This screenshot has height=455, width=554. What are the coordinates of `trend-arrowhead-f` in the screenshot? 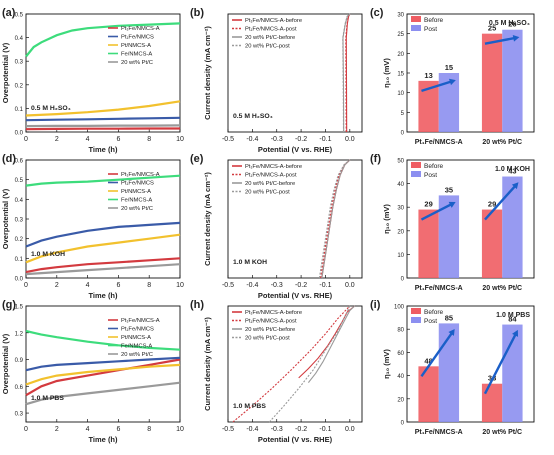 It's located at (452, 204).